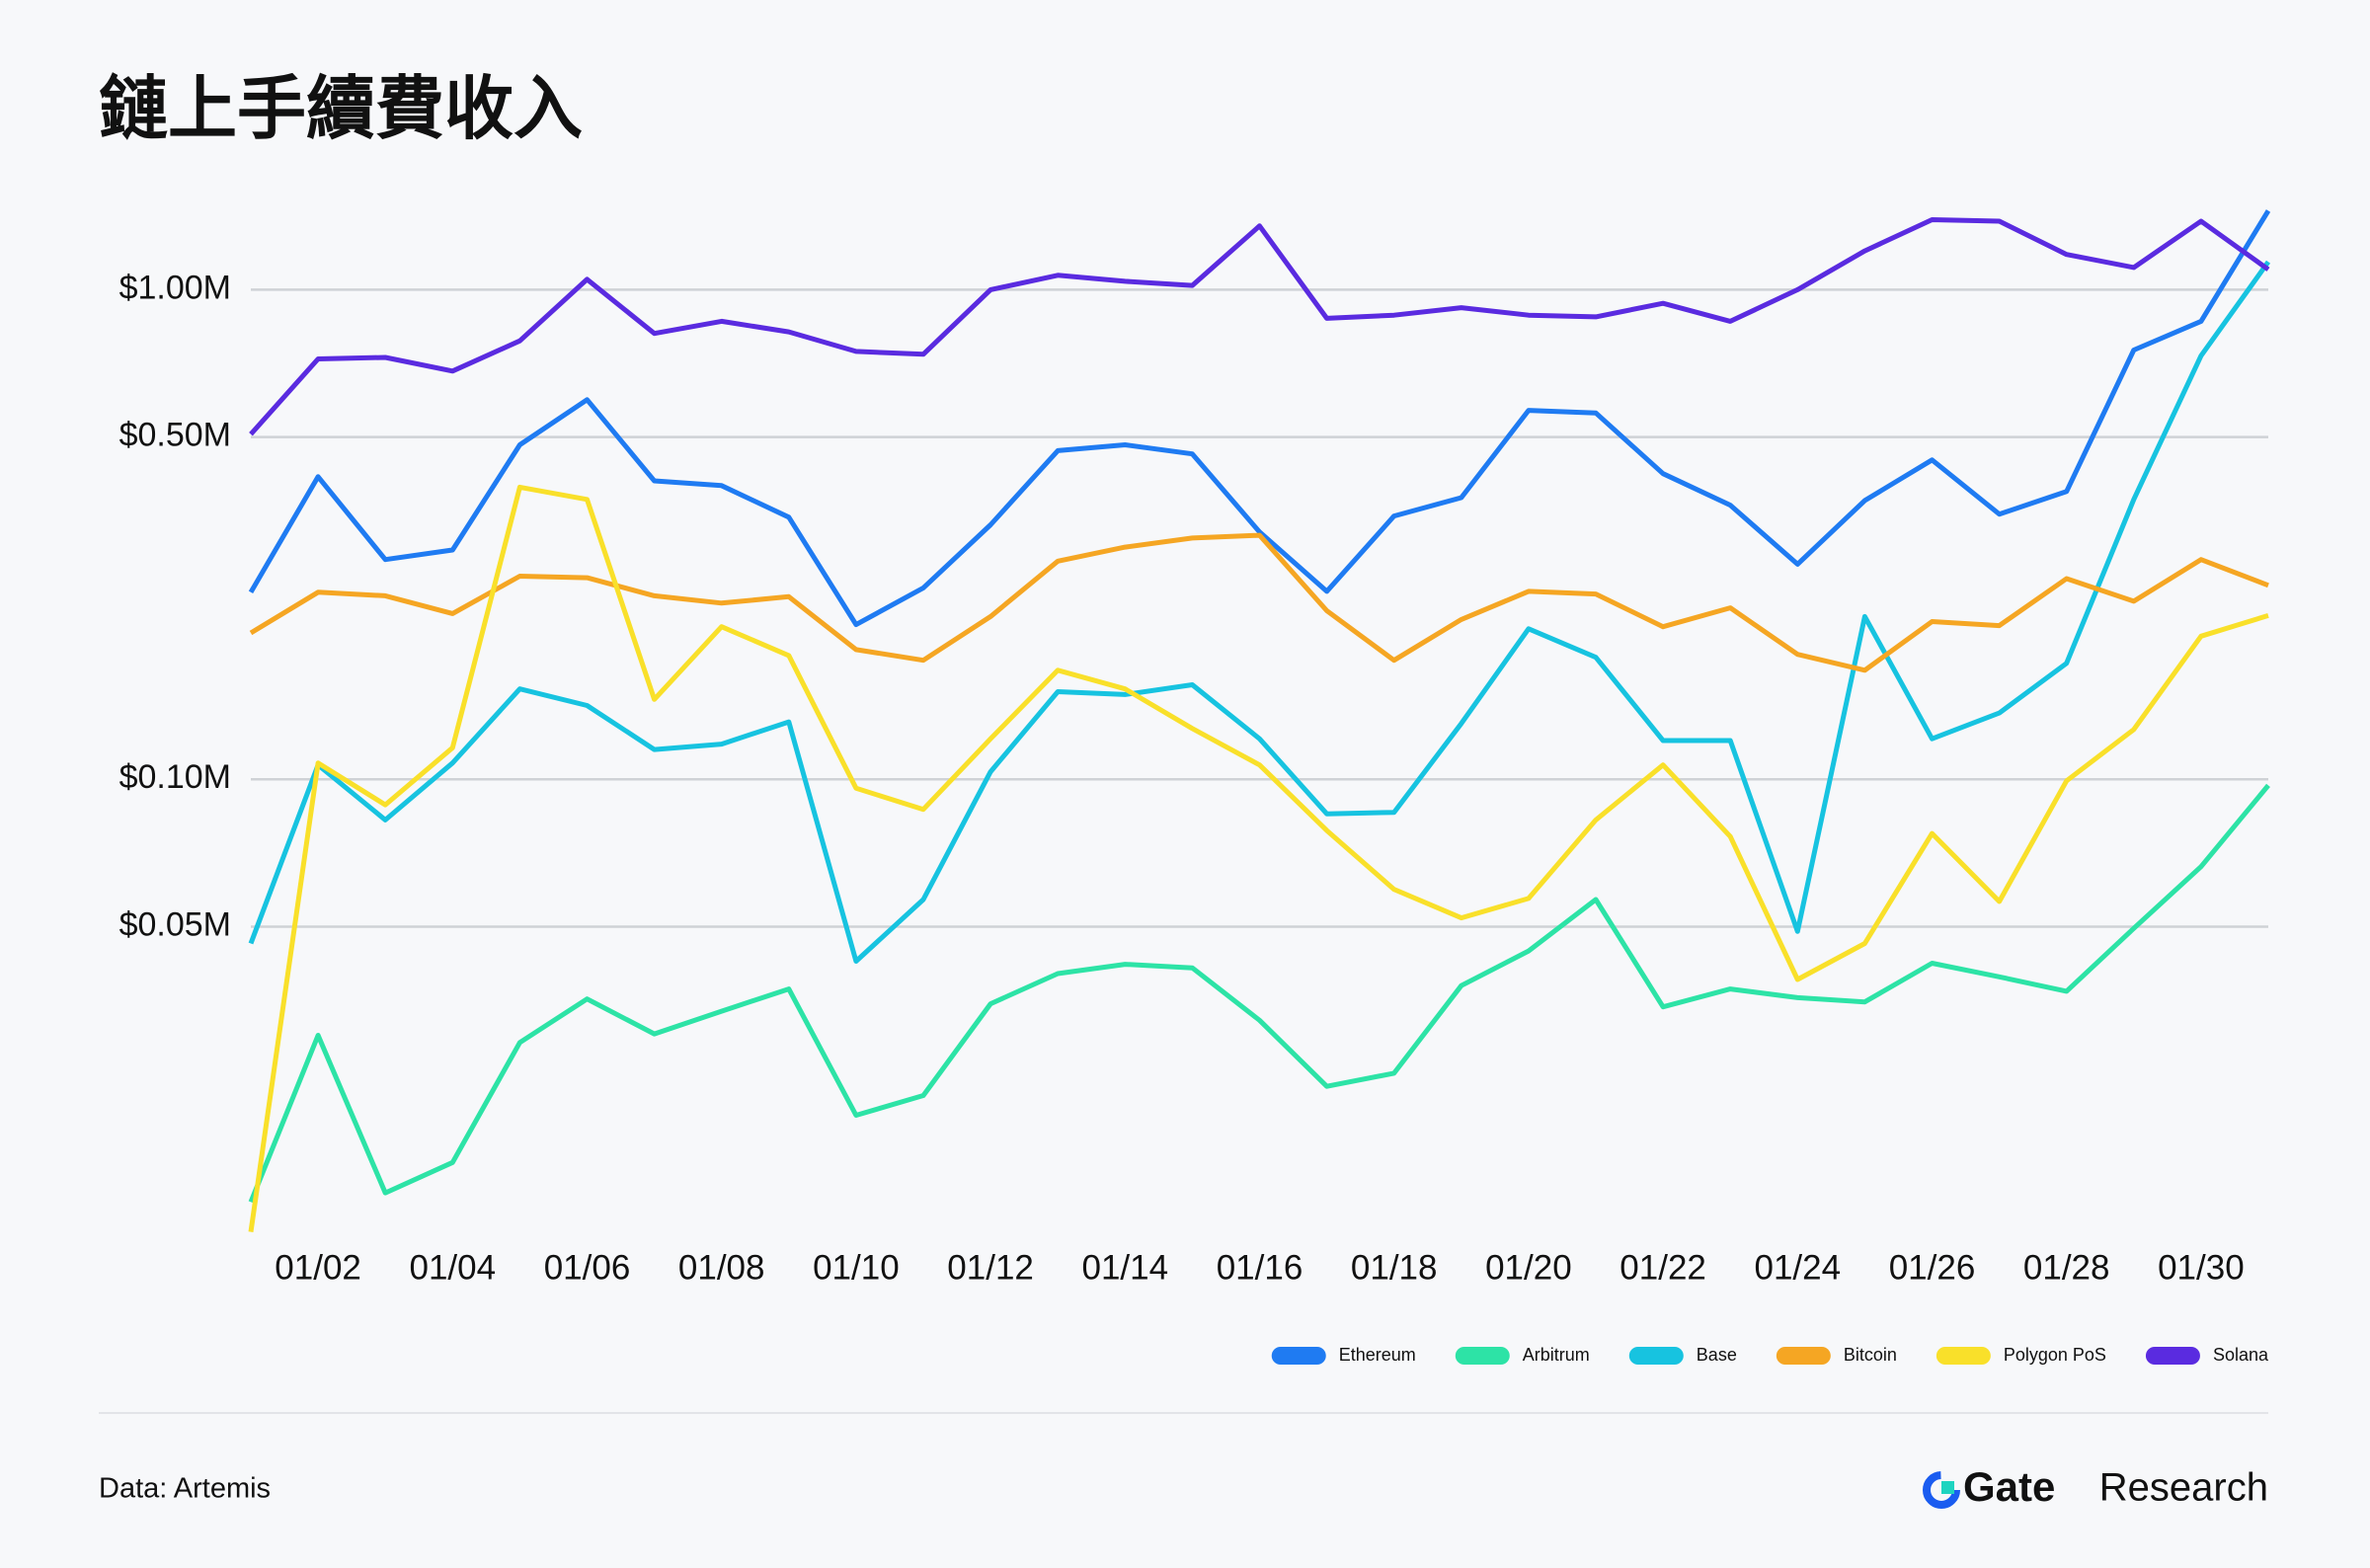  What do you see at coordinates (587, 1267) in the screenshot?
I see `x-tick-label: 01/06` at bounding box center [587, 1267].